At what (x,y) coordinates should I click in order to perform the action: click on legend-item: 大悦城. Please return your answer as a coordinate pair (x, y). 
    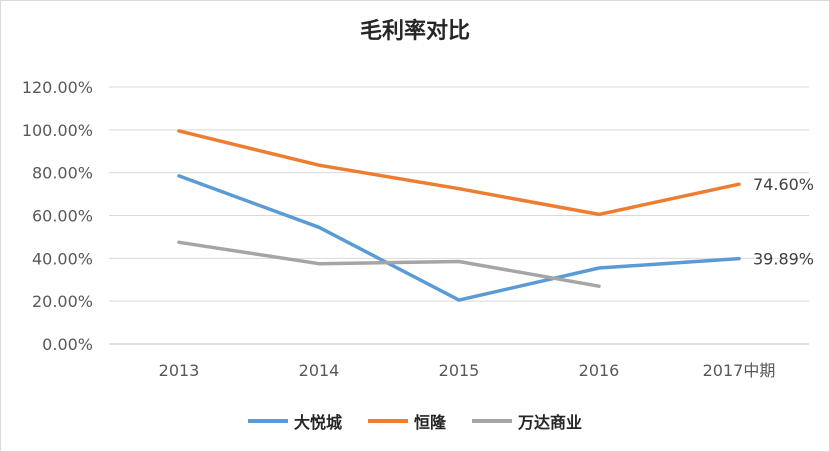
    Looking at the image, I should click on (294, 421).